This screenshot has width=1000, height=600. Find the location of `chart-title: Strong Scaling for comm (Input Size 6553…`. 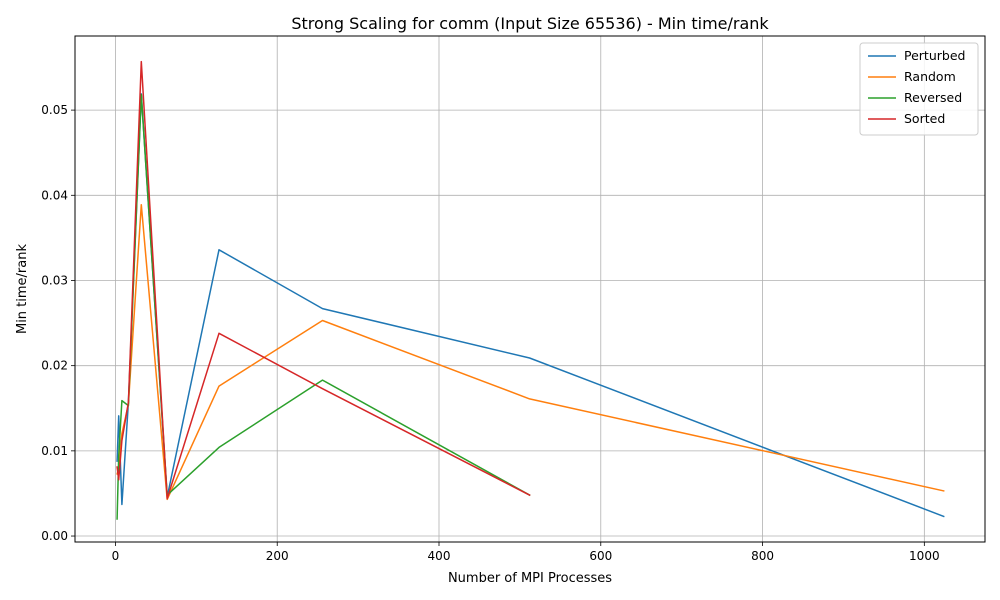

chart-title: Strong Scaling for comm (Input Size 6553… is located at coordinates (530, 23).